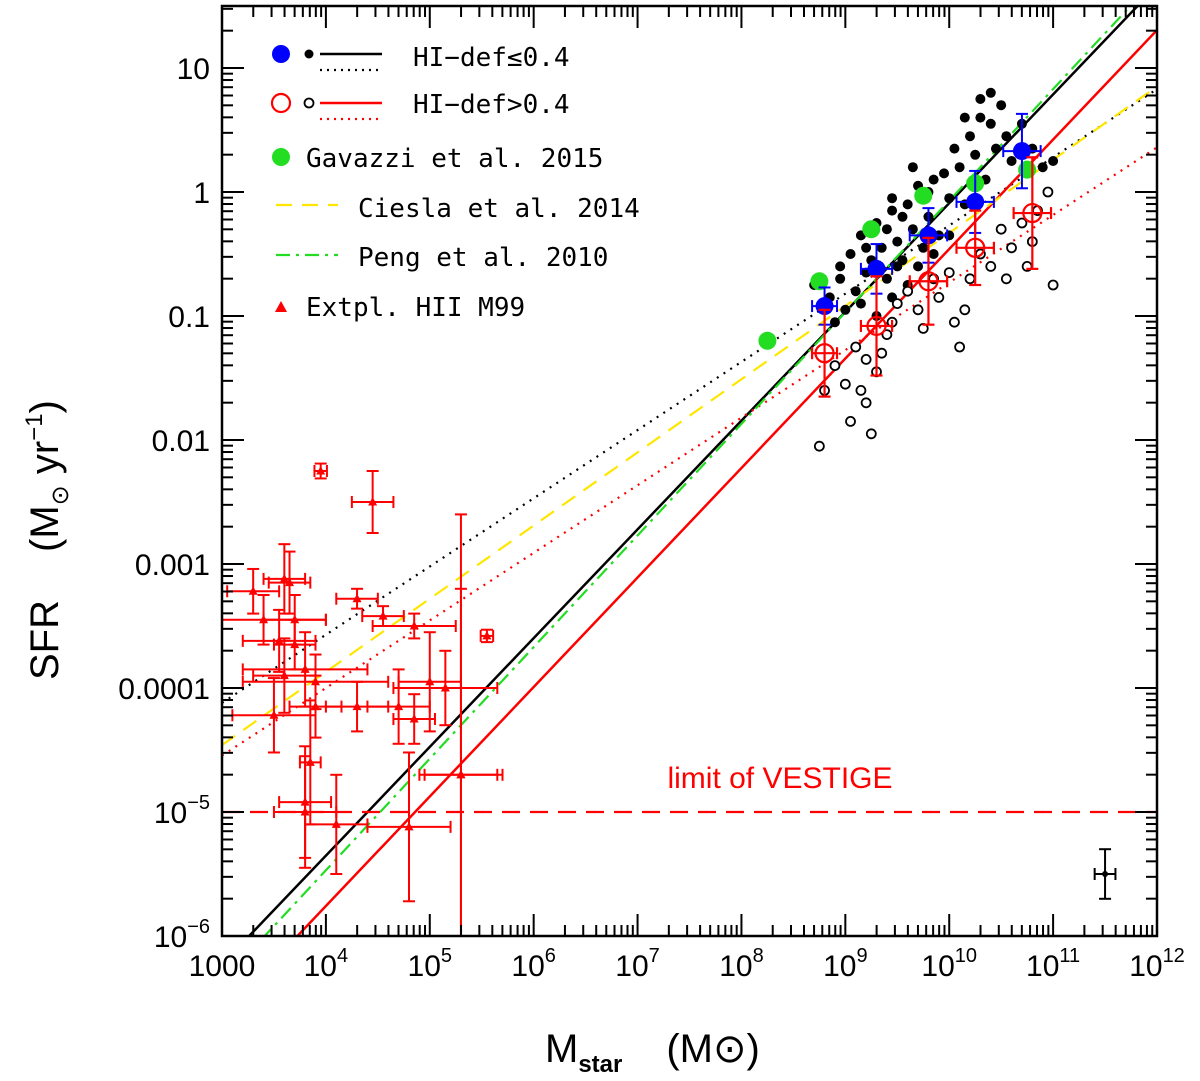 The height and width of the screenshot is (1081, 1200). Describe the element at coordinates (491, 58) in the screenshot. I see `legend-label: HI−def≤0.4` at that location.